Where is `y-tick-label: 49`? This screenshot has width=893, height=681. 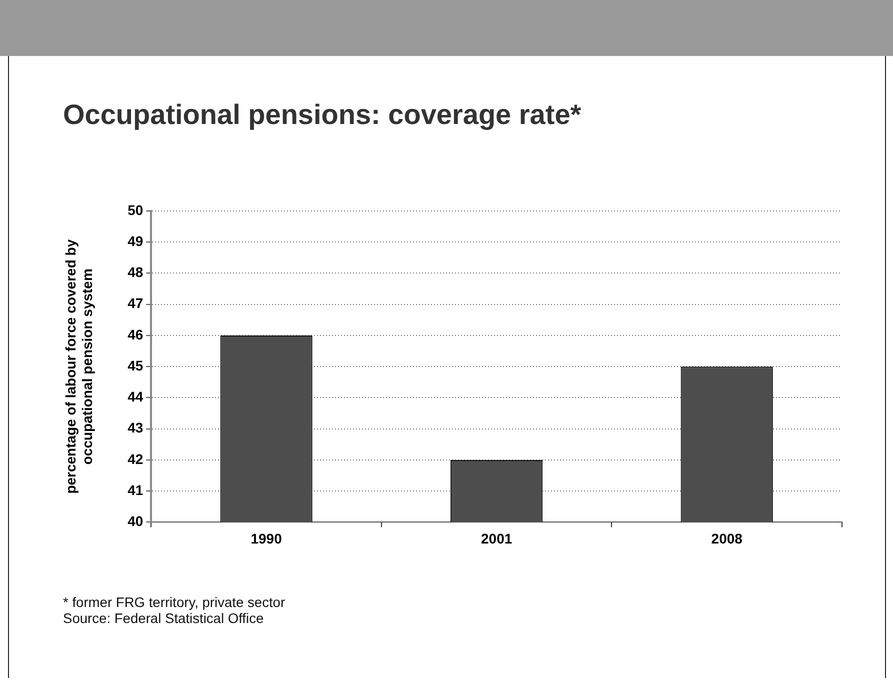
y-tick-label: 49 is located at coordinates (136, 240).